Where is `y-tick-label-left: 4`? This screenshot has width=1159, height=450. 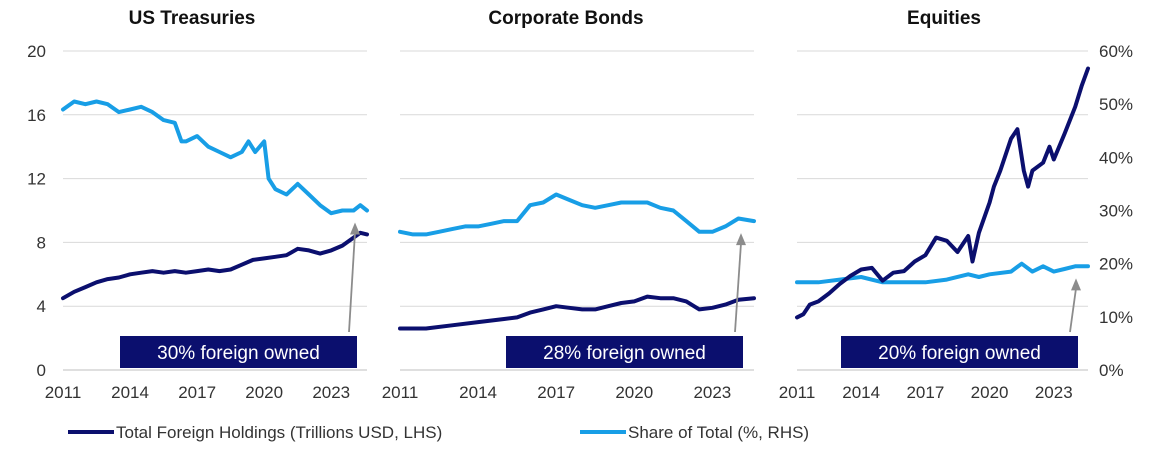
y-tick-label-left: 4 is located at coordinates (41, 306).